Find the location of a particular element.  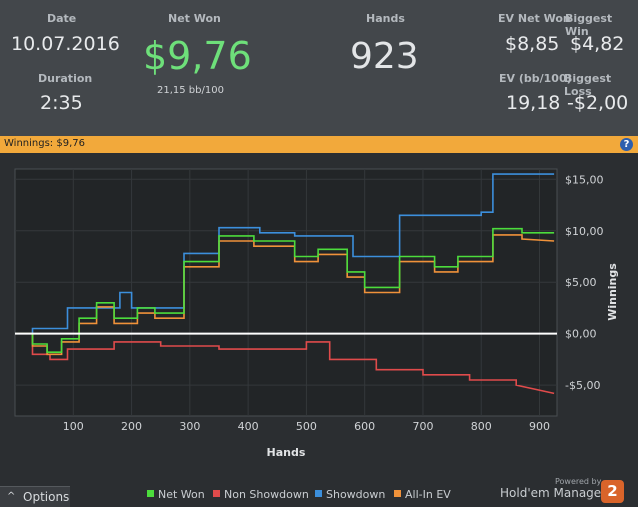

biggest-loss-label: Biggest Loss is located at coordinates (588, 85).